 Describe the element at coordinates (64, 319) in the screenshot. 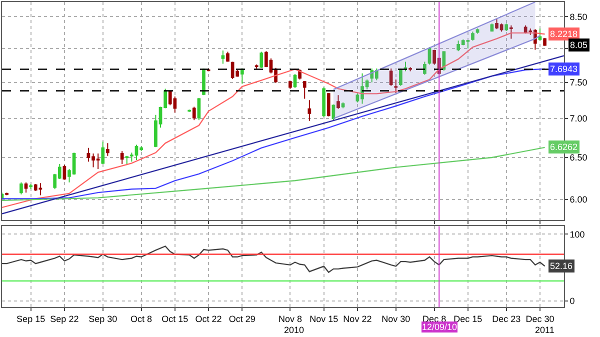

I see `x-tick-label: Sep 22` at that location.